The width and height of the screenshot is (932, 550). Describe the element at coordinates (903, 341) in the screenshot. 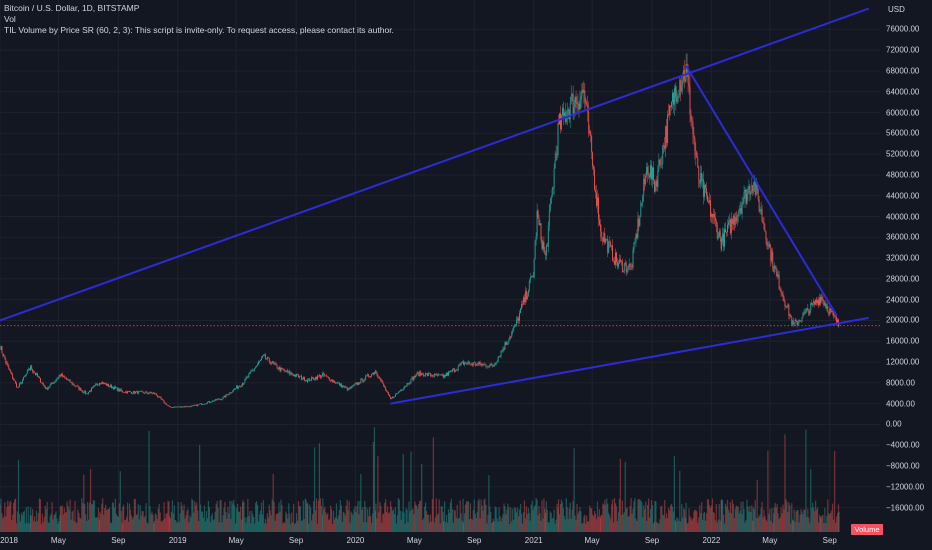

I see `price-tick-label: 16000.00` at that location.